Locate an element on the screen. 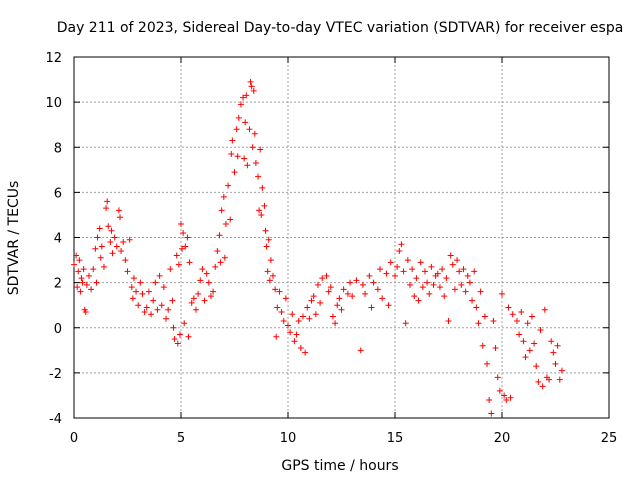 This screenshot has width=640, height=480. x-tick-label: 0 is located at coordinates (74, 438).